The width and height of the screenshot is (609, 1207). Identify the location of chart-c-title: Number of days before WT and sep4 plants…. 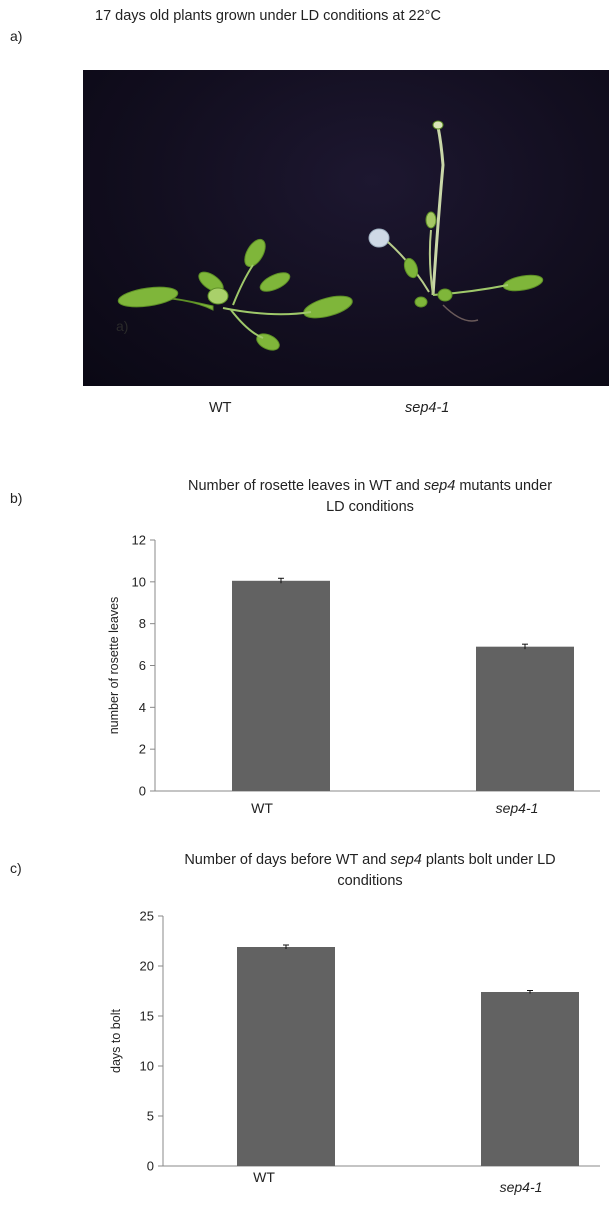
(370, 871).